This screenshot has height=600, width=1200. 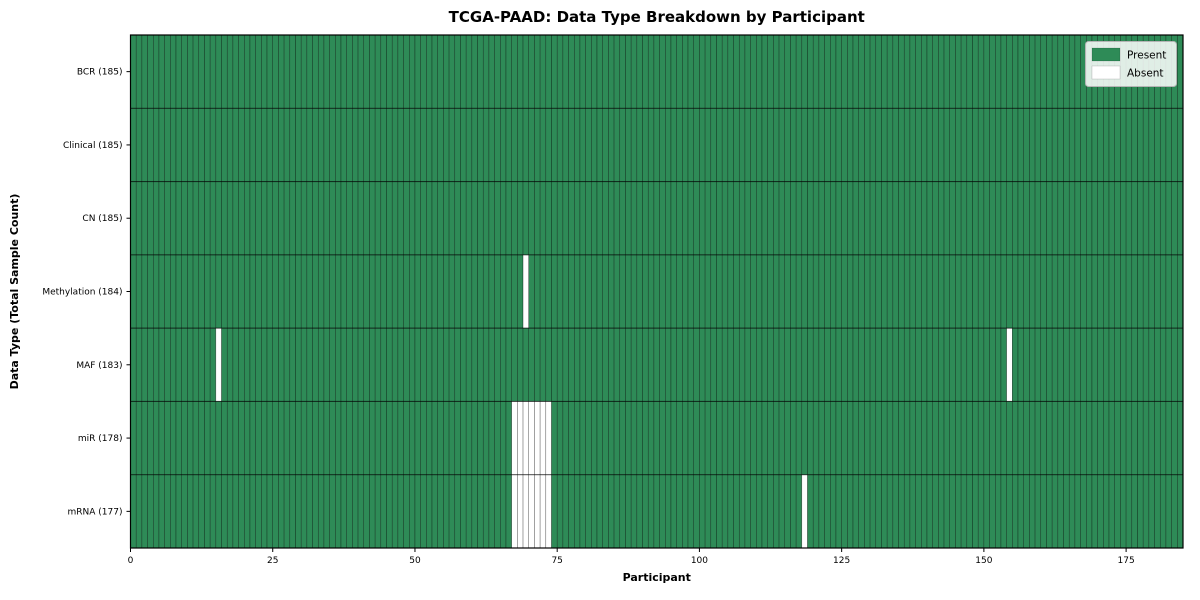 What do you see at coordinates (272, 561) in the screenshot?
I see `x-tick-label: 25` at bounding box center [272, 561].